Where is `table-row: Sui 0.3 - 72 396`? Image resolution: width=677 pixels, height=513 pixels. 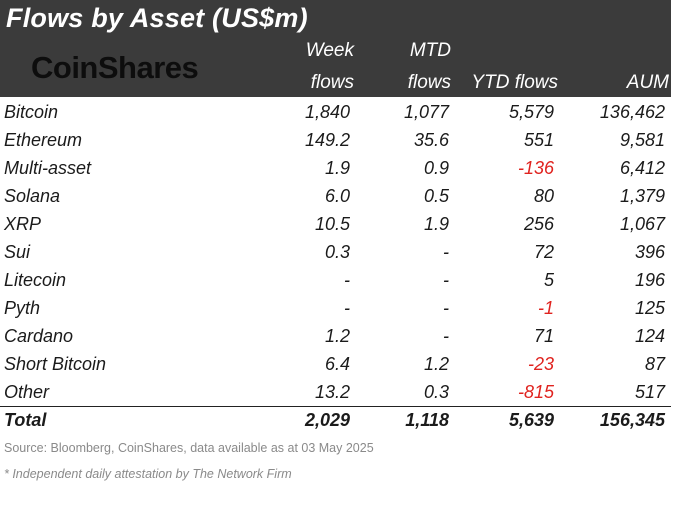
table-row: Sui 0.3 - 72 396 is located at coordinates (335, 253).